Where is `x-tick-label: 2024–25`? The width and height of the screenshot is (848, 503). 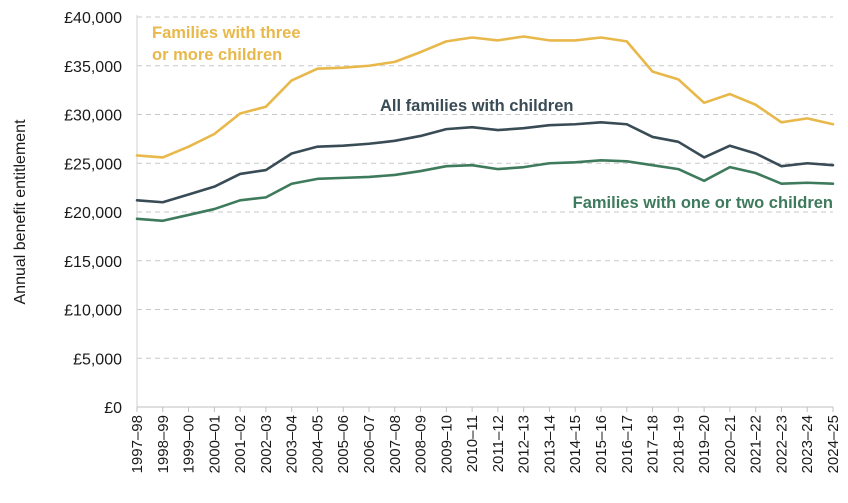 x-tick-label: 2024–25 is located at coordinates (833, 444).